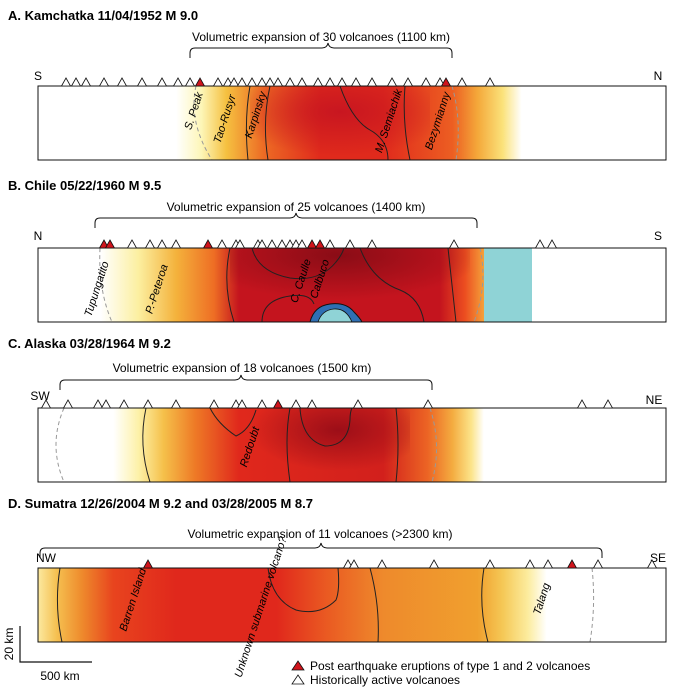 This screenshot has height=688, width=686. I want to click on compression-zone, so click(508, 285).